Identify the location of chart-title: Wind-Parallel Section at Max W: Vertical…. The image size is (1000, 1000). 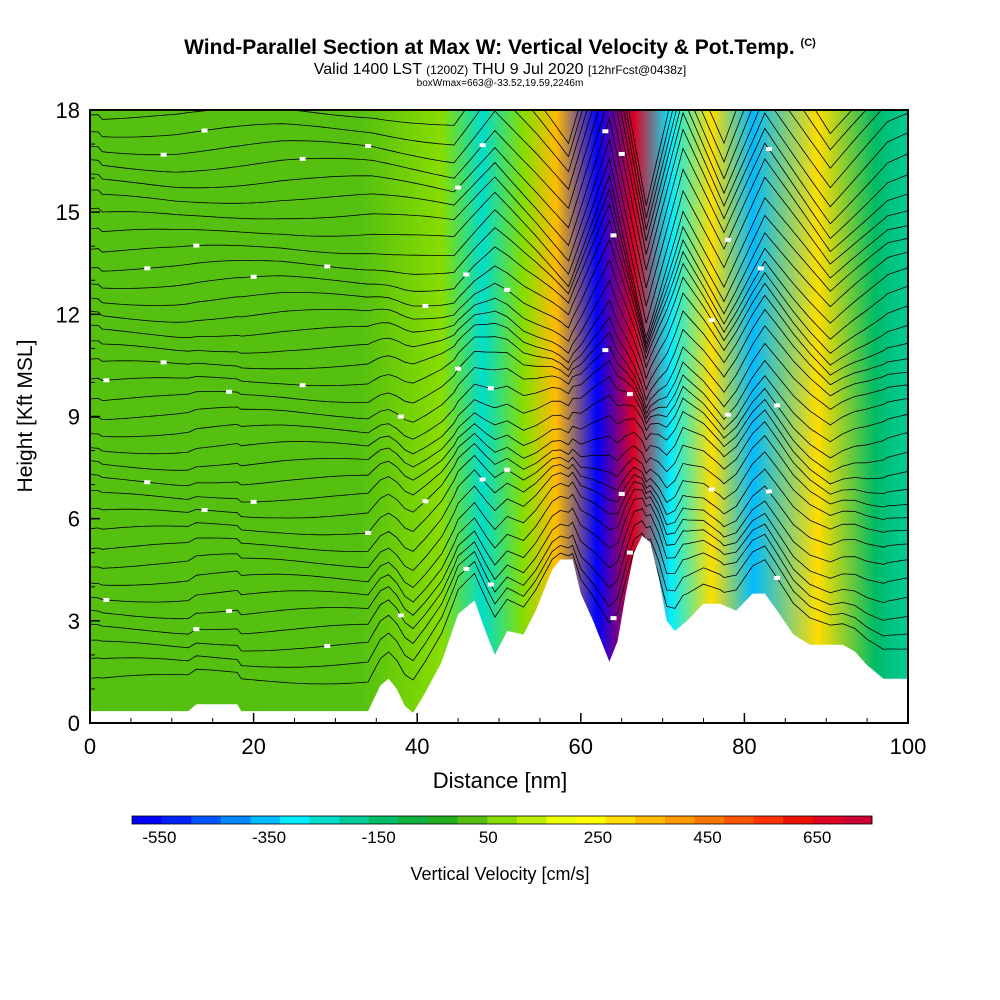
(500, 48).